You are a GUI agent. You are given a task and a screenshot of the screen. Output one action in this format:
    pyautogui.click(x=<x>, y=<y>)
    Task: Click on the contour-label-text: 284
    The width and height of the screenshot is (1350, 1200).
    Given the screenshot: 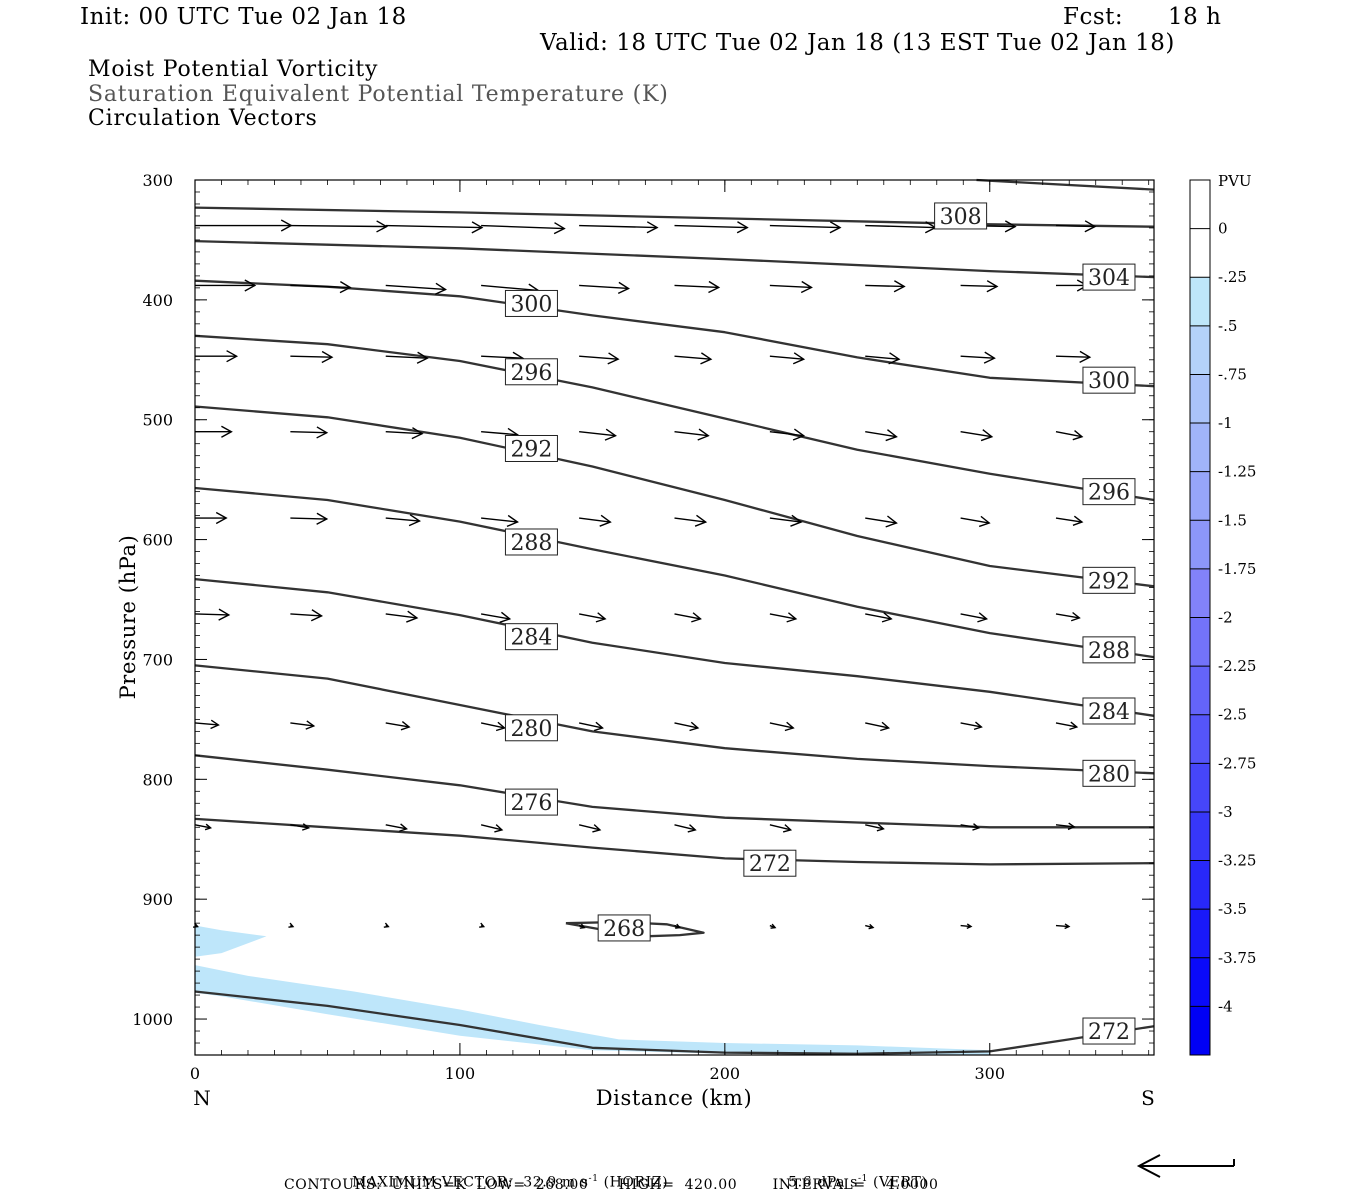 What is the action you would take?
    pyautogui.click(x=1109, y=712)
    